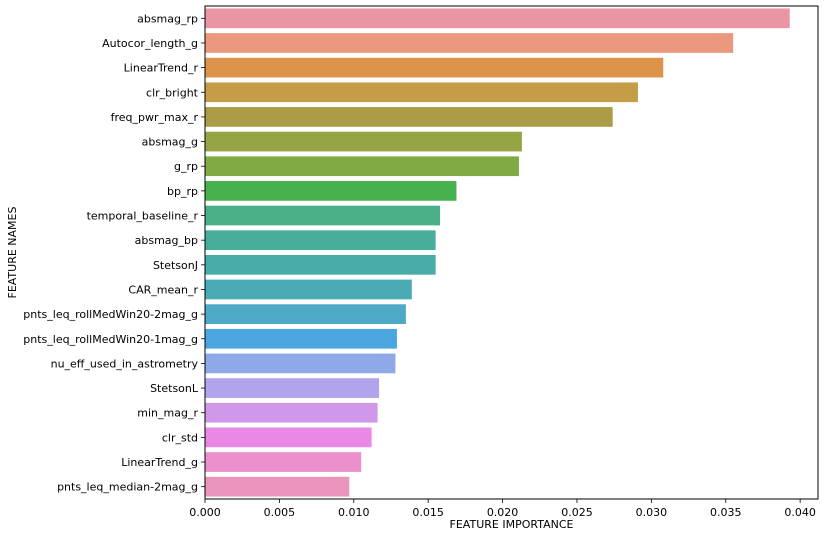 This screenshot has height=543, width=830. Describe the element at coordinates (277, 486) in the screenshot. I see `bar-pnts_leq_median-2mag_g` at that location.